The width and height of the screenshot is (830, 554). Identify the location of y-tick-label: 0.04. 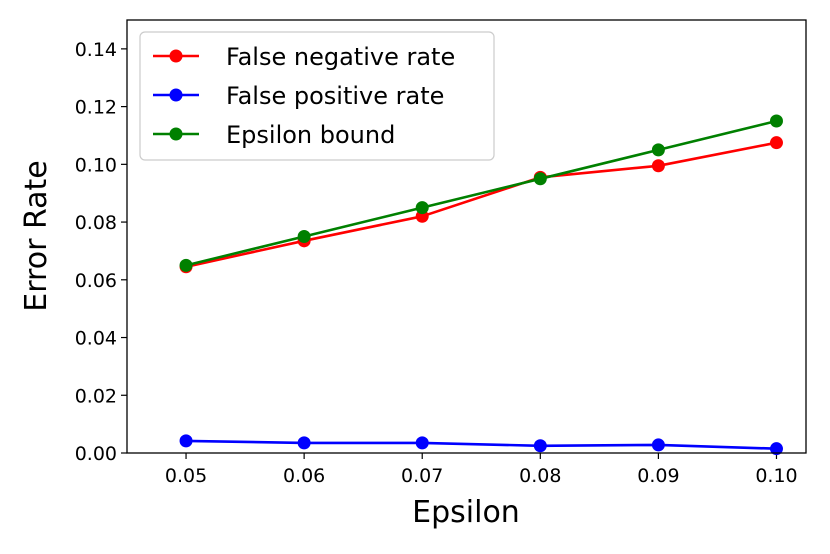
(96, 339).